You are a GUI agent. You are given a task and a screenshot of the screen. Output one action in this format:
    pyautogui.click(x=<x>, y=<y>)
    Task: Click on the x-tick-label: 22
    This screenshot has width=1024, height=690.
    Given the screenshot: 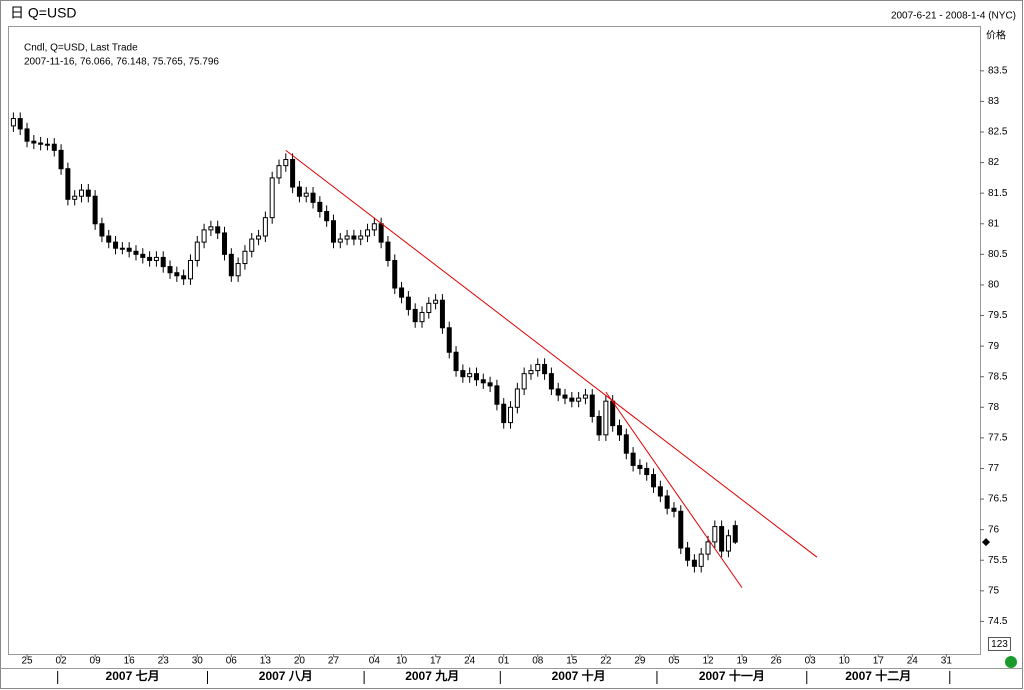 What is the action you would take?
    pyautogui.click(x=606, y=661)
    